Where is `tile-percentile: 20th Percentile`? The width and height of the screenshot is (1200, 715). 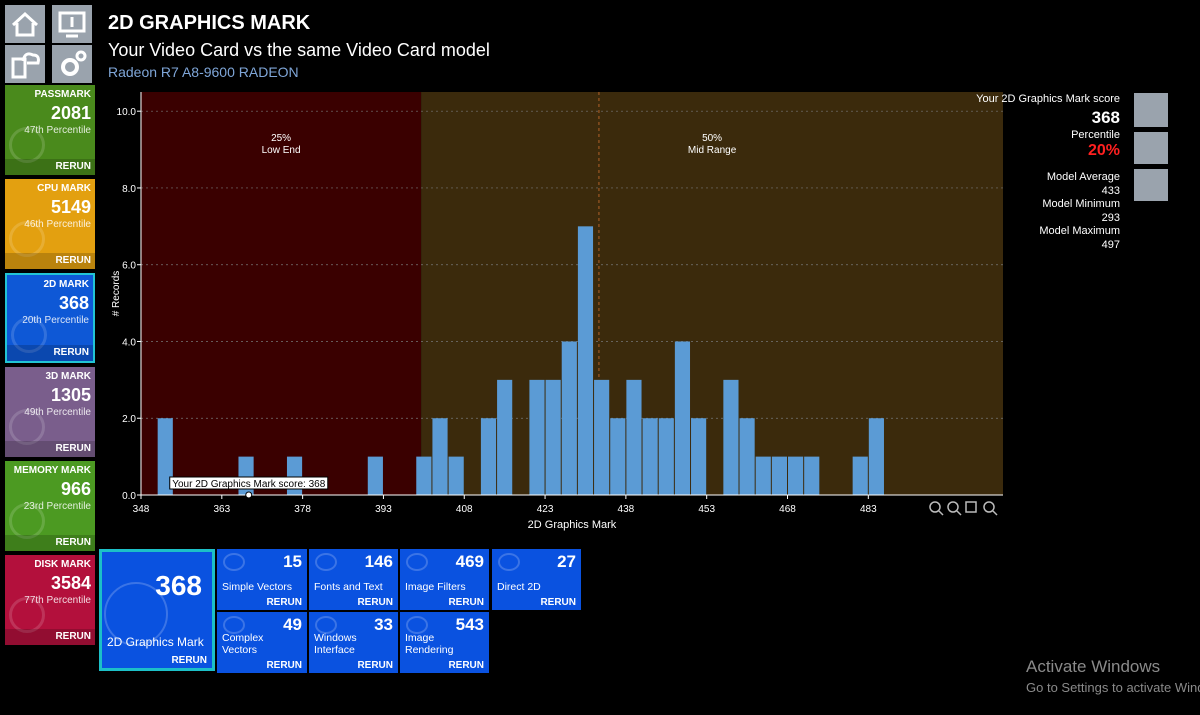 tile-percentile: 20th Percentile is located at coordinates (55, 320).